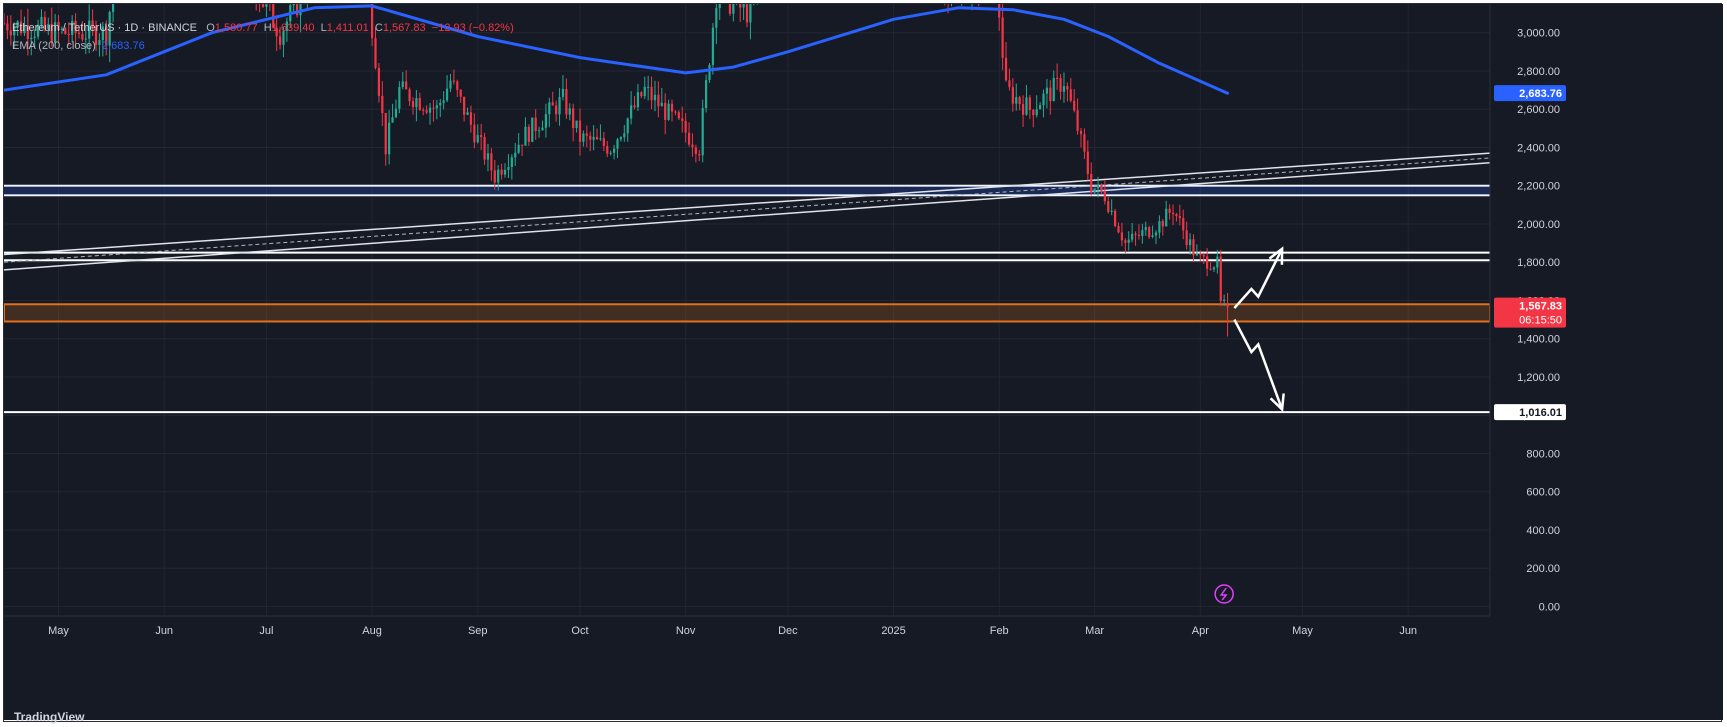 This screenshot has height=727, width=1727. Describe the element at coordinates (1277, 403) in the screenshot. I see `bearish-arrow-head` at that location.